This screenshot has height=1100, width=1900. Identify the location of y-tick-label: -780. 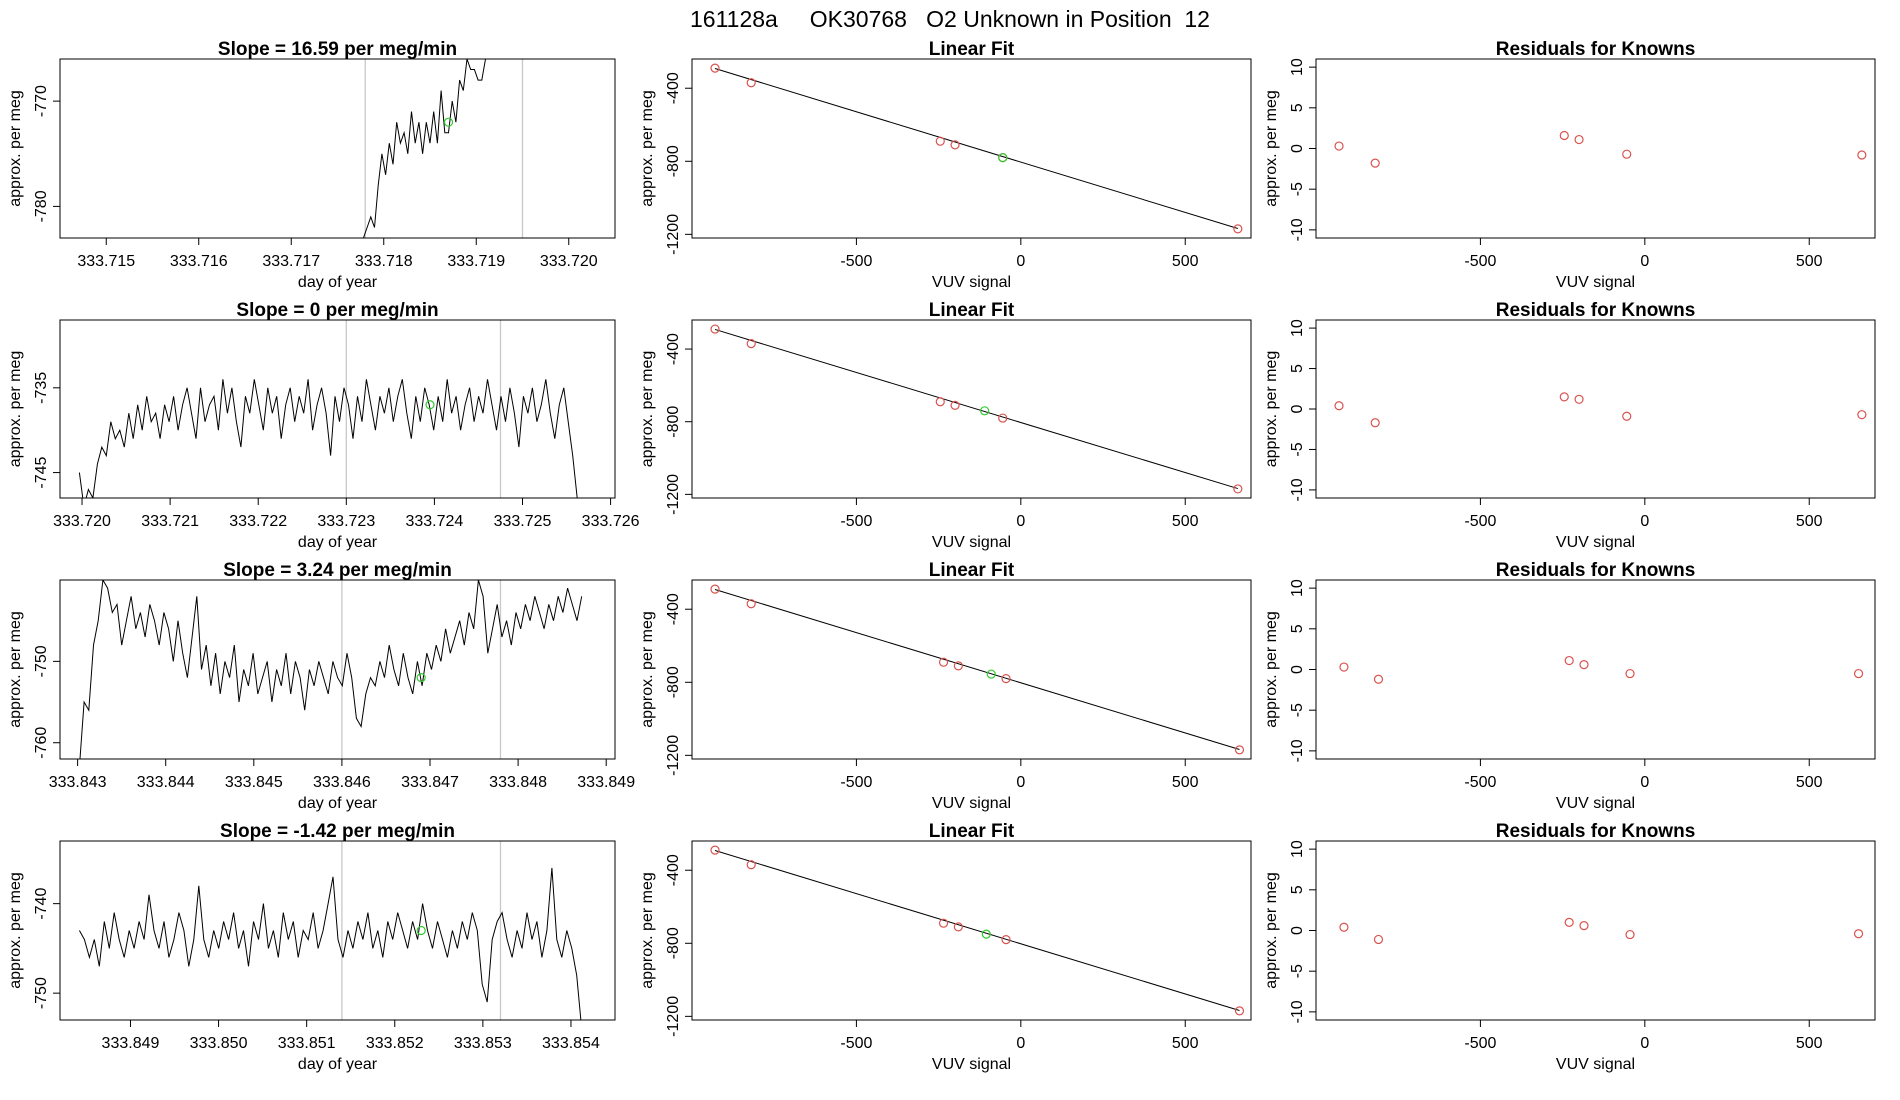
(41, 206).